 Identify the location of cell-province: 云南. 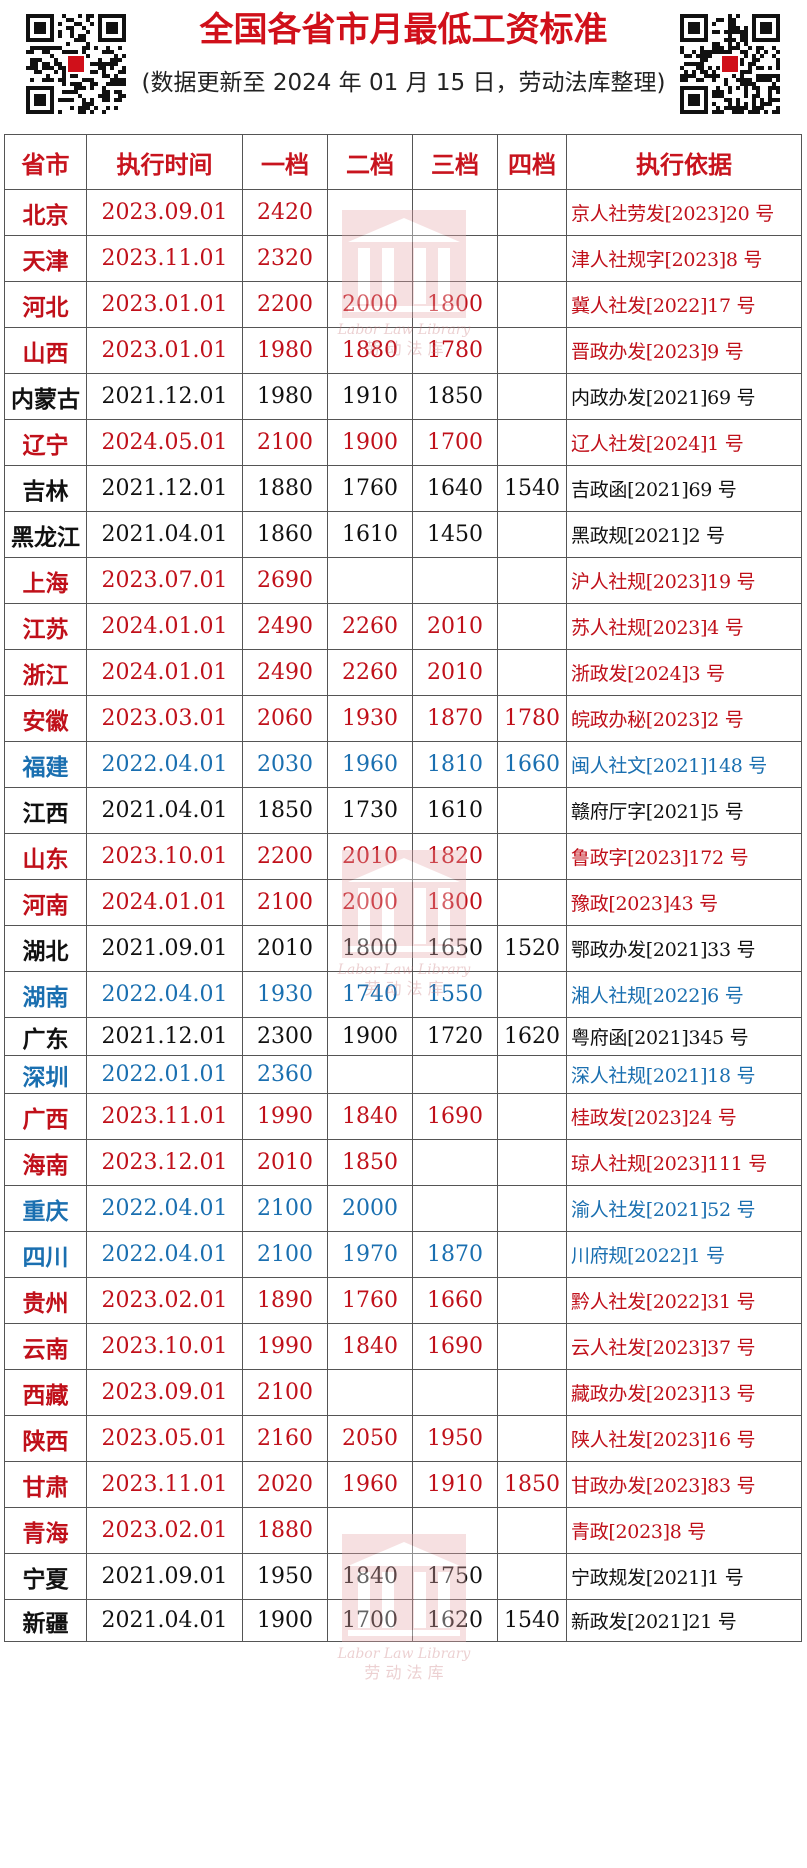
(45, 1346).